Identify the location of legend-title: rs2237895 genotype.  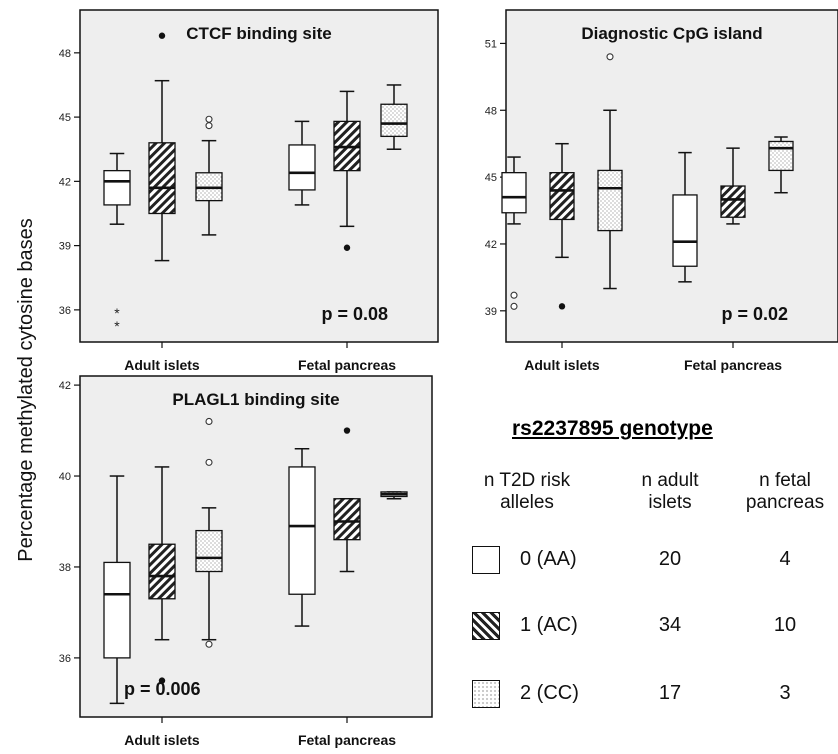
(612, 428).